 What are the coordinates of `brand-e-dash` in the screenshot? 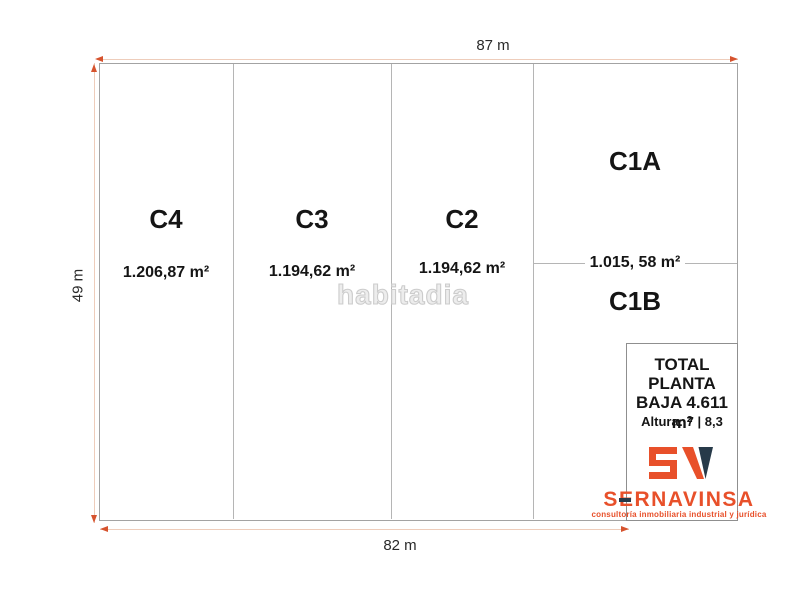 It's located at (624, 500).